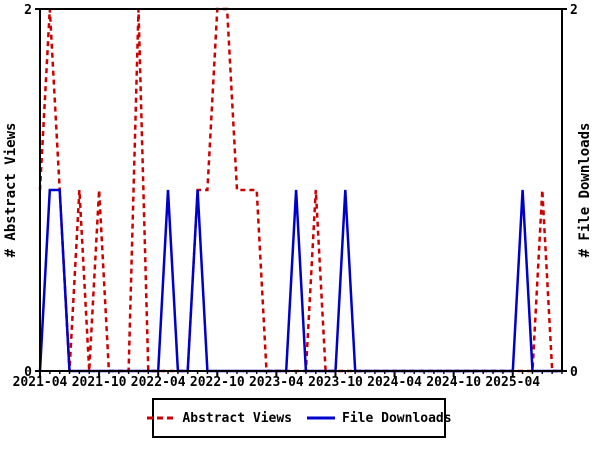 This screenshot has width=600, height=450. What do you see at coordinates (574, 372) in the screenshot?
I see `y-tick-label-right: 0` at bounding box center [574, 372].